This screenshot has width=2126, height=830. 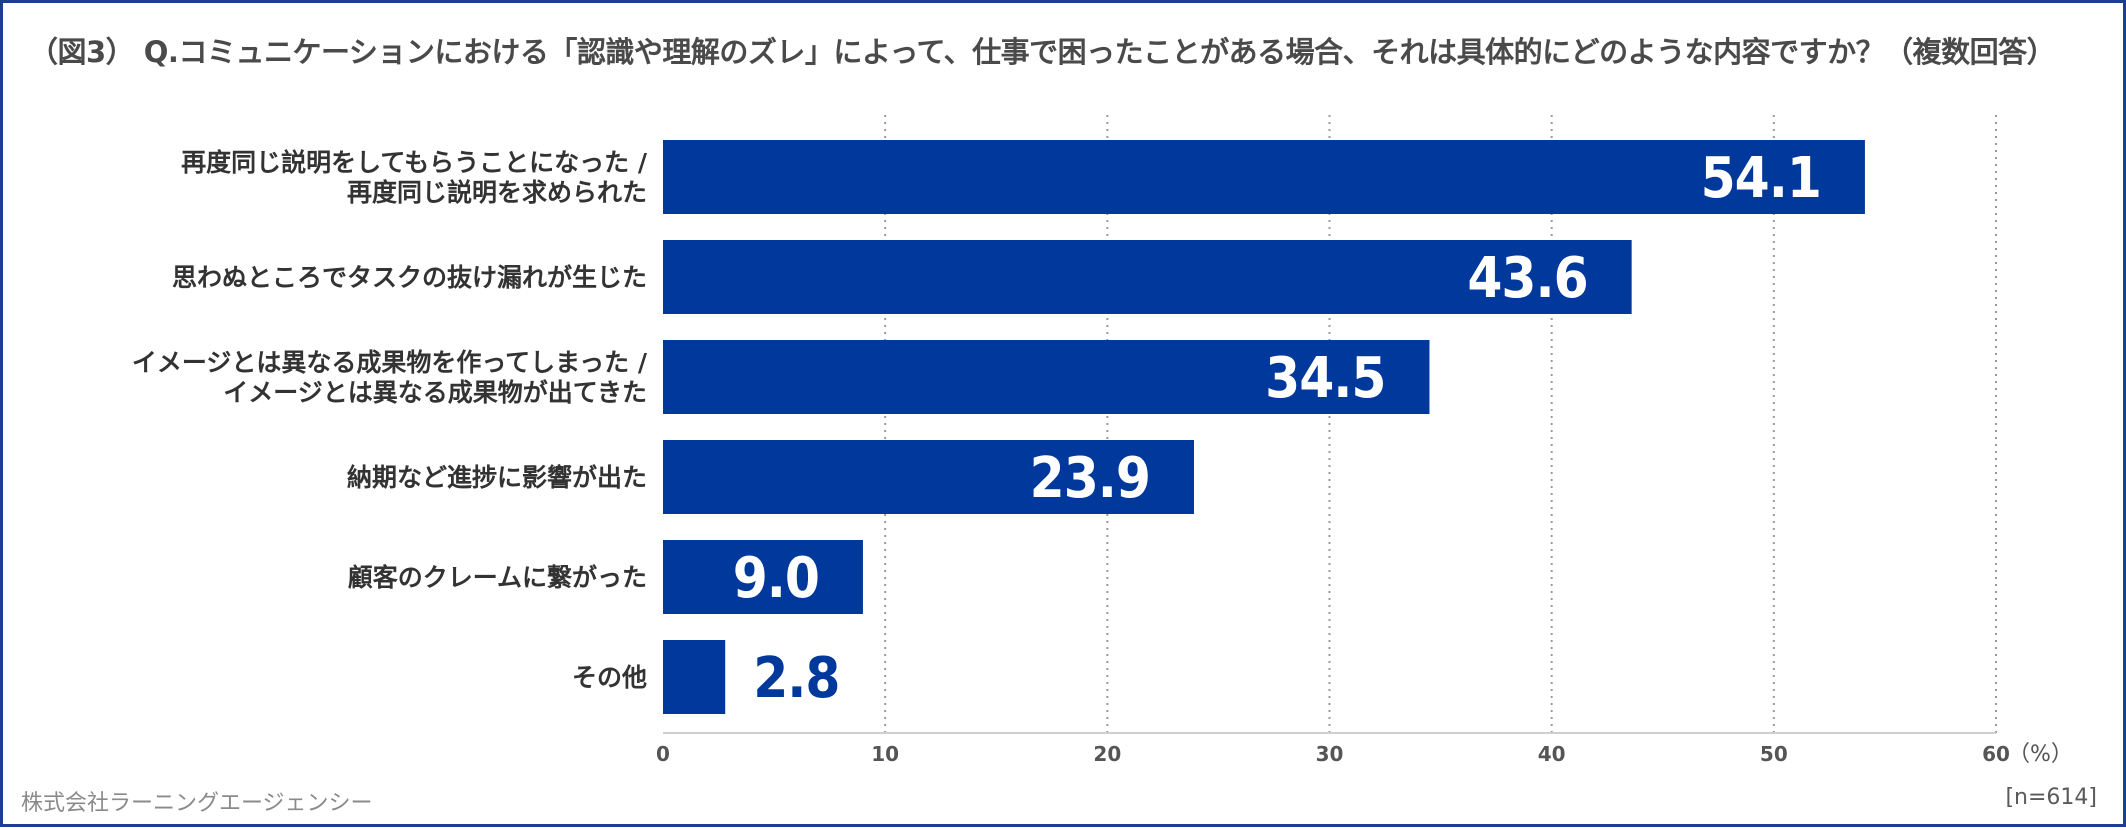 I want to click on category-label-0-1: 再度同じ説明を求められた, so click(x=497, y=192).